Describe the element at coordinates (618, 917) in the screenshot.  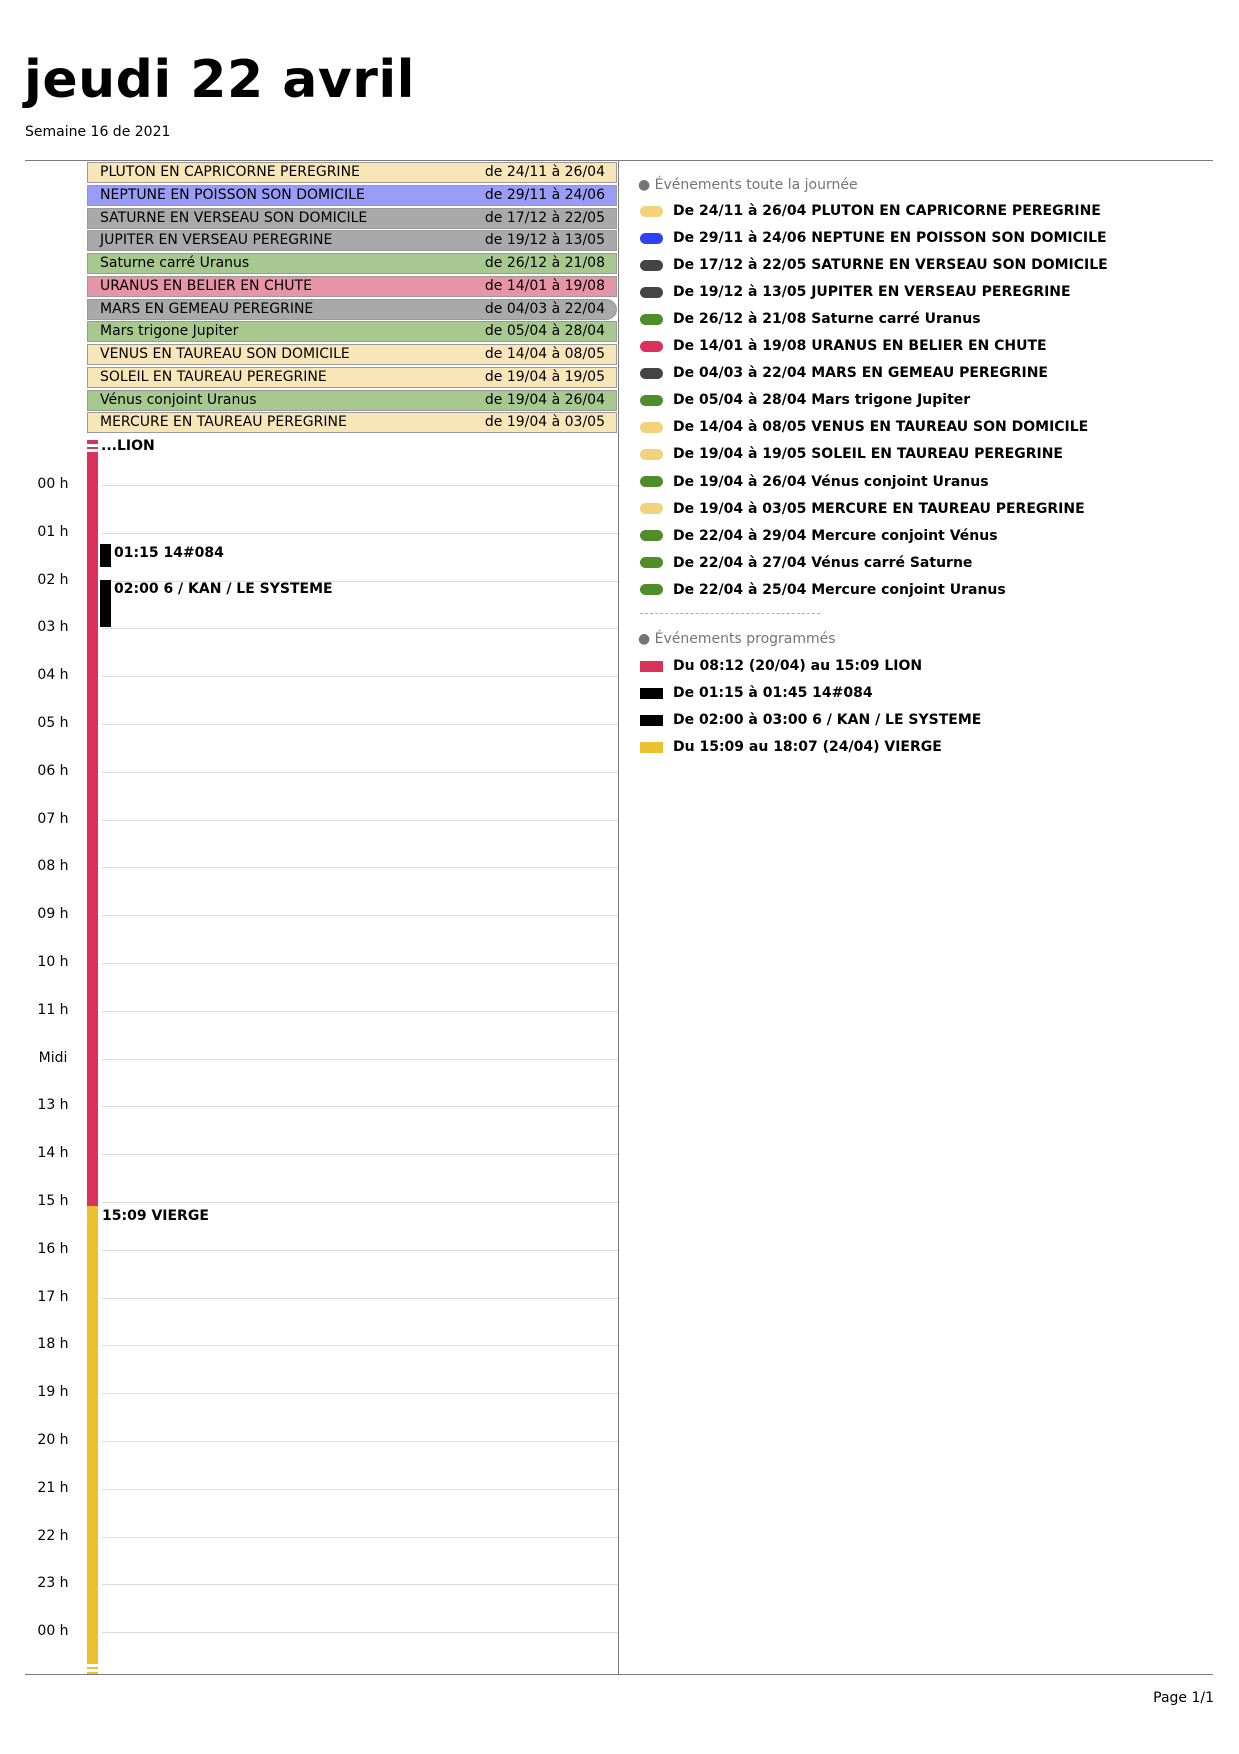
I see `column-divider` at that location.